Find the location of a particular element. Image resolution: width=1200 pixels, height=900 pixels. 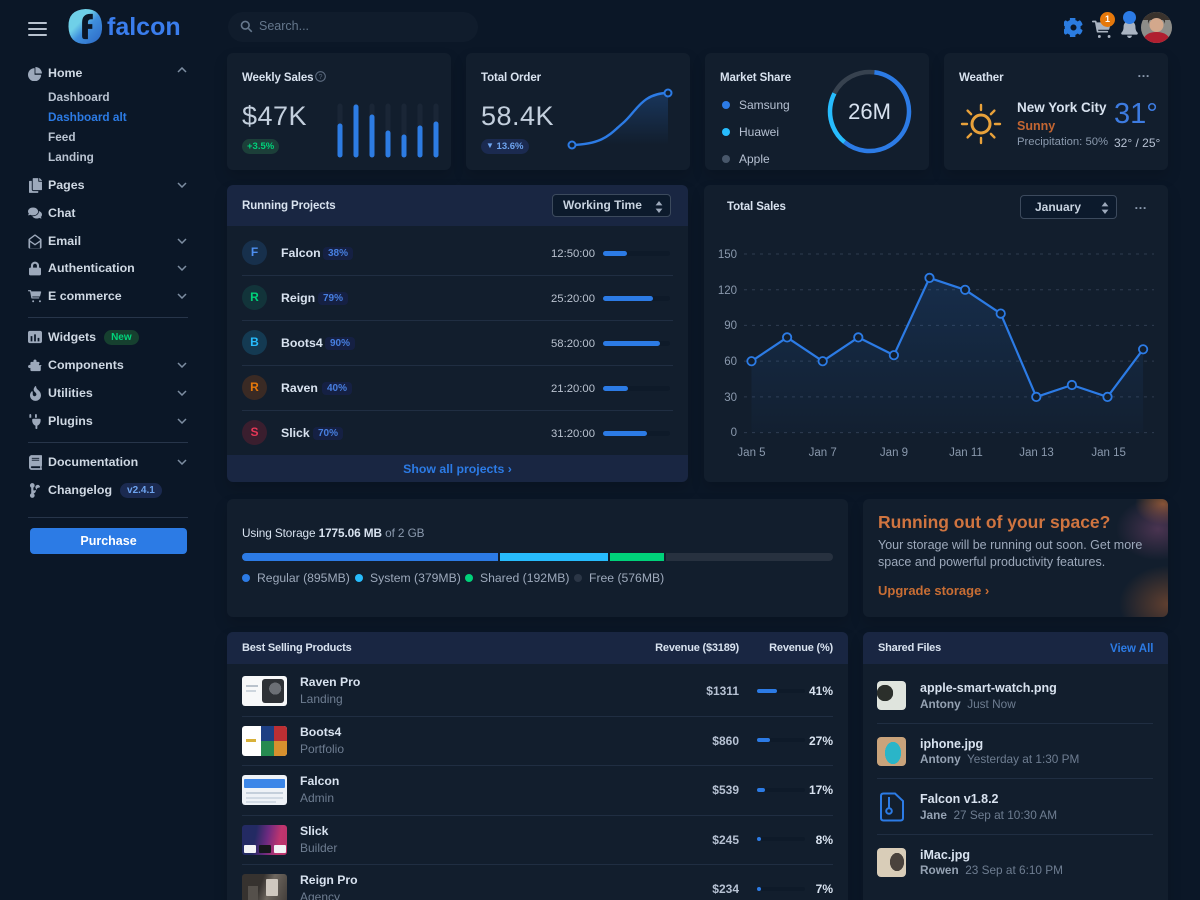

svg-text: 90 is located at coordinates (730, 326).